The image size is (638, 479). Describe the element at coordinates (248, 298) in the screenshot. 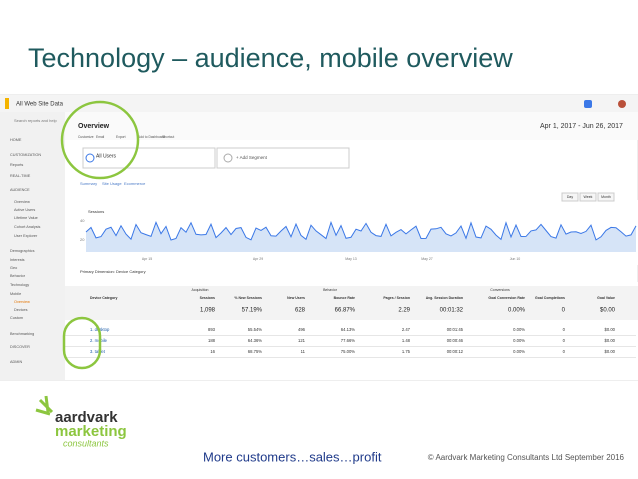

I see `column-header: % New Sessions` at that location.